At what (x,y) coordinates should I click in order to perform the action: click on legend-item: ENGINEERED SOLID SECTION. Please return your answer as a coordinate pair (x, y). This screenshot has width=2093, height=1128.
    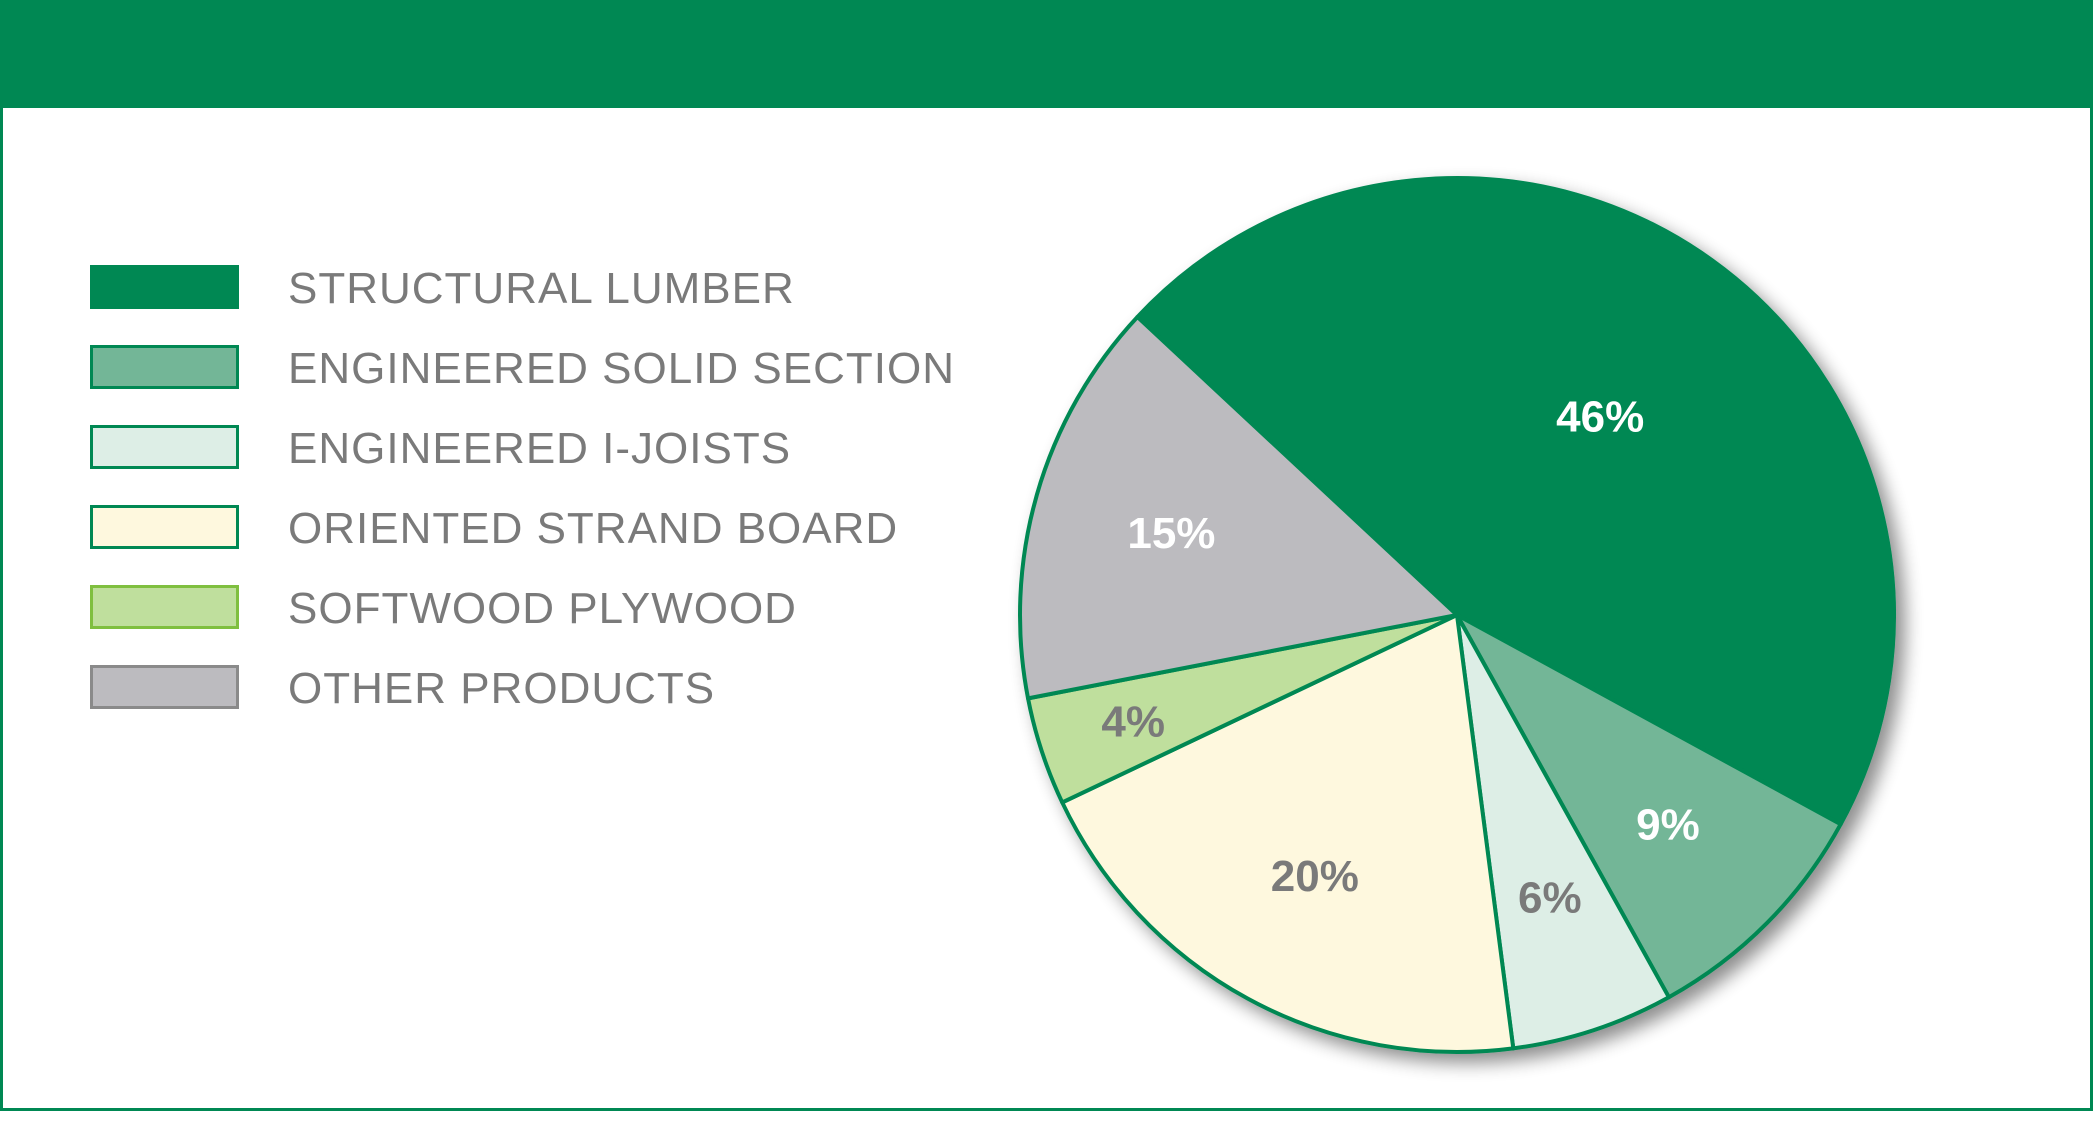
    Looking at the image, I should click on (540, 370).